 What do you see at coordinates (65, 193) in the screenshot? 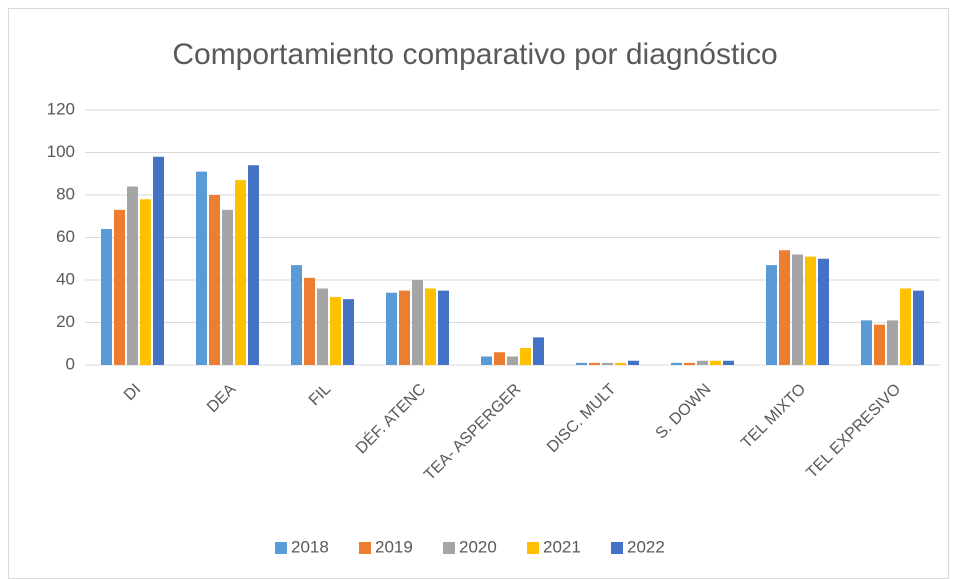
I see `y-tick-label: 80` at bounding box center [65, 193].